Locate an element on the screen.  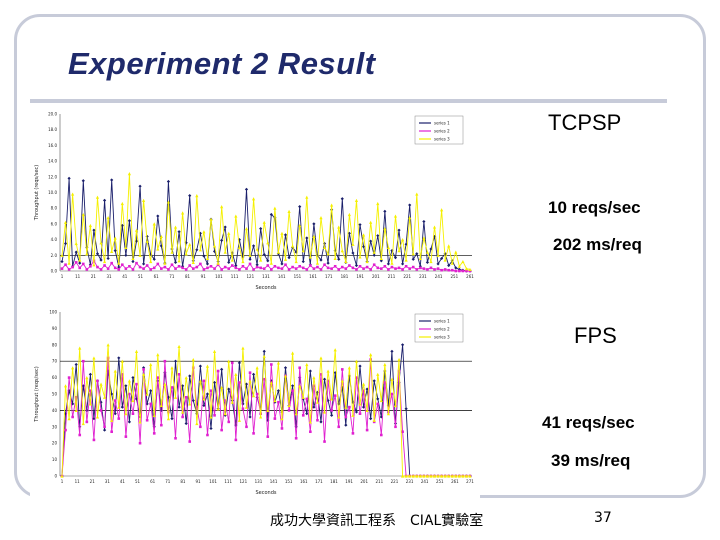
fps-label: FPS is located at coordinates (595, 335).